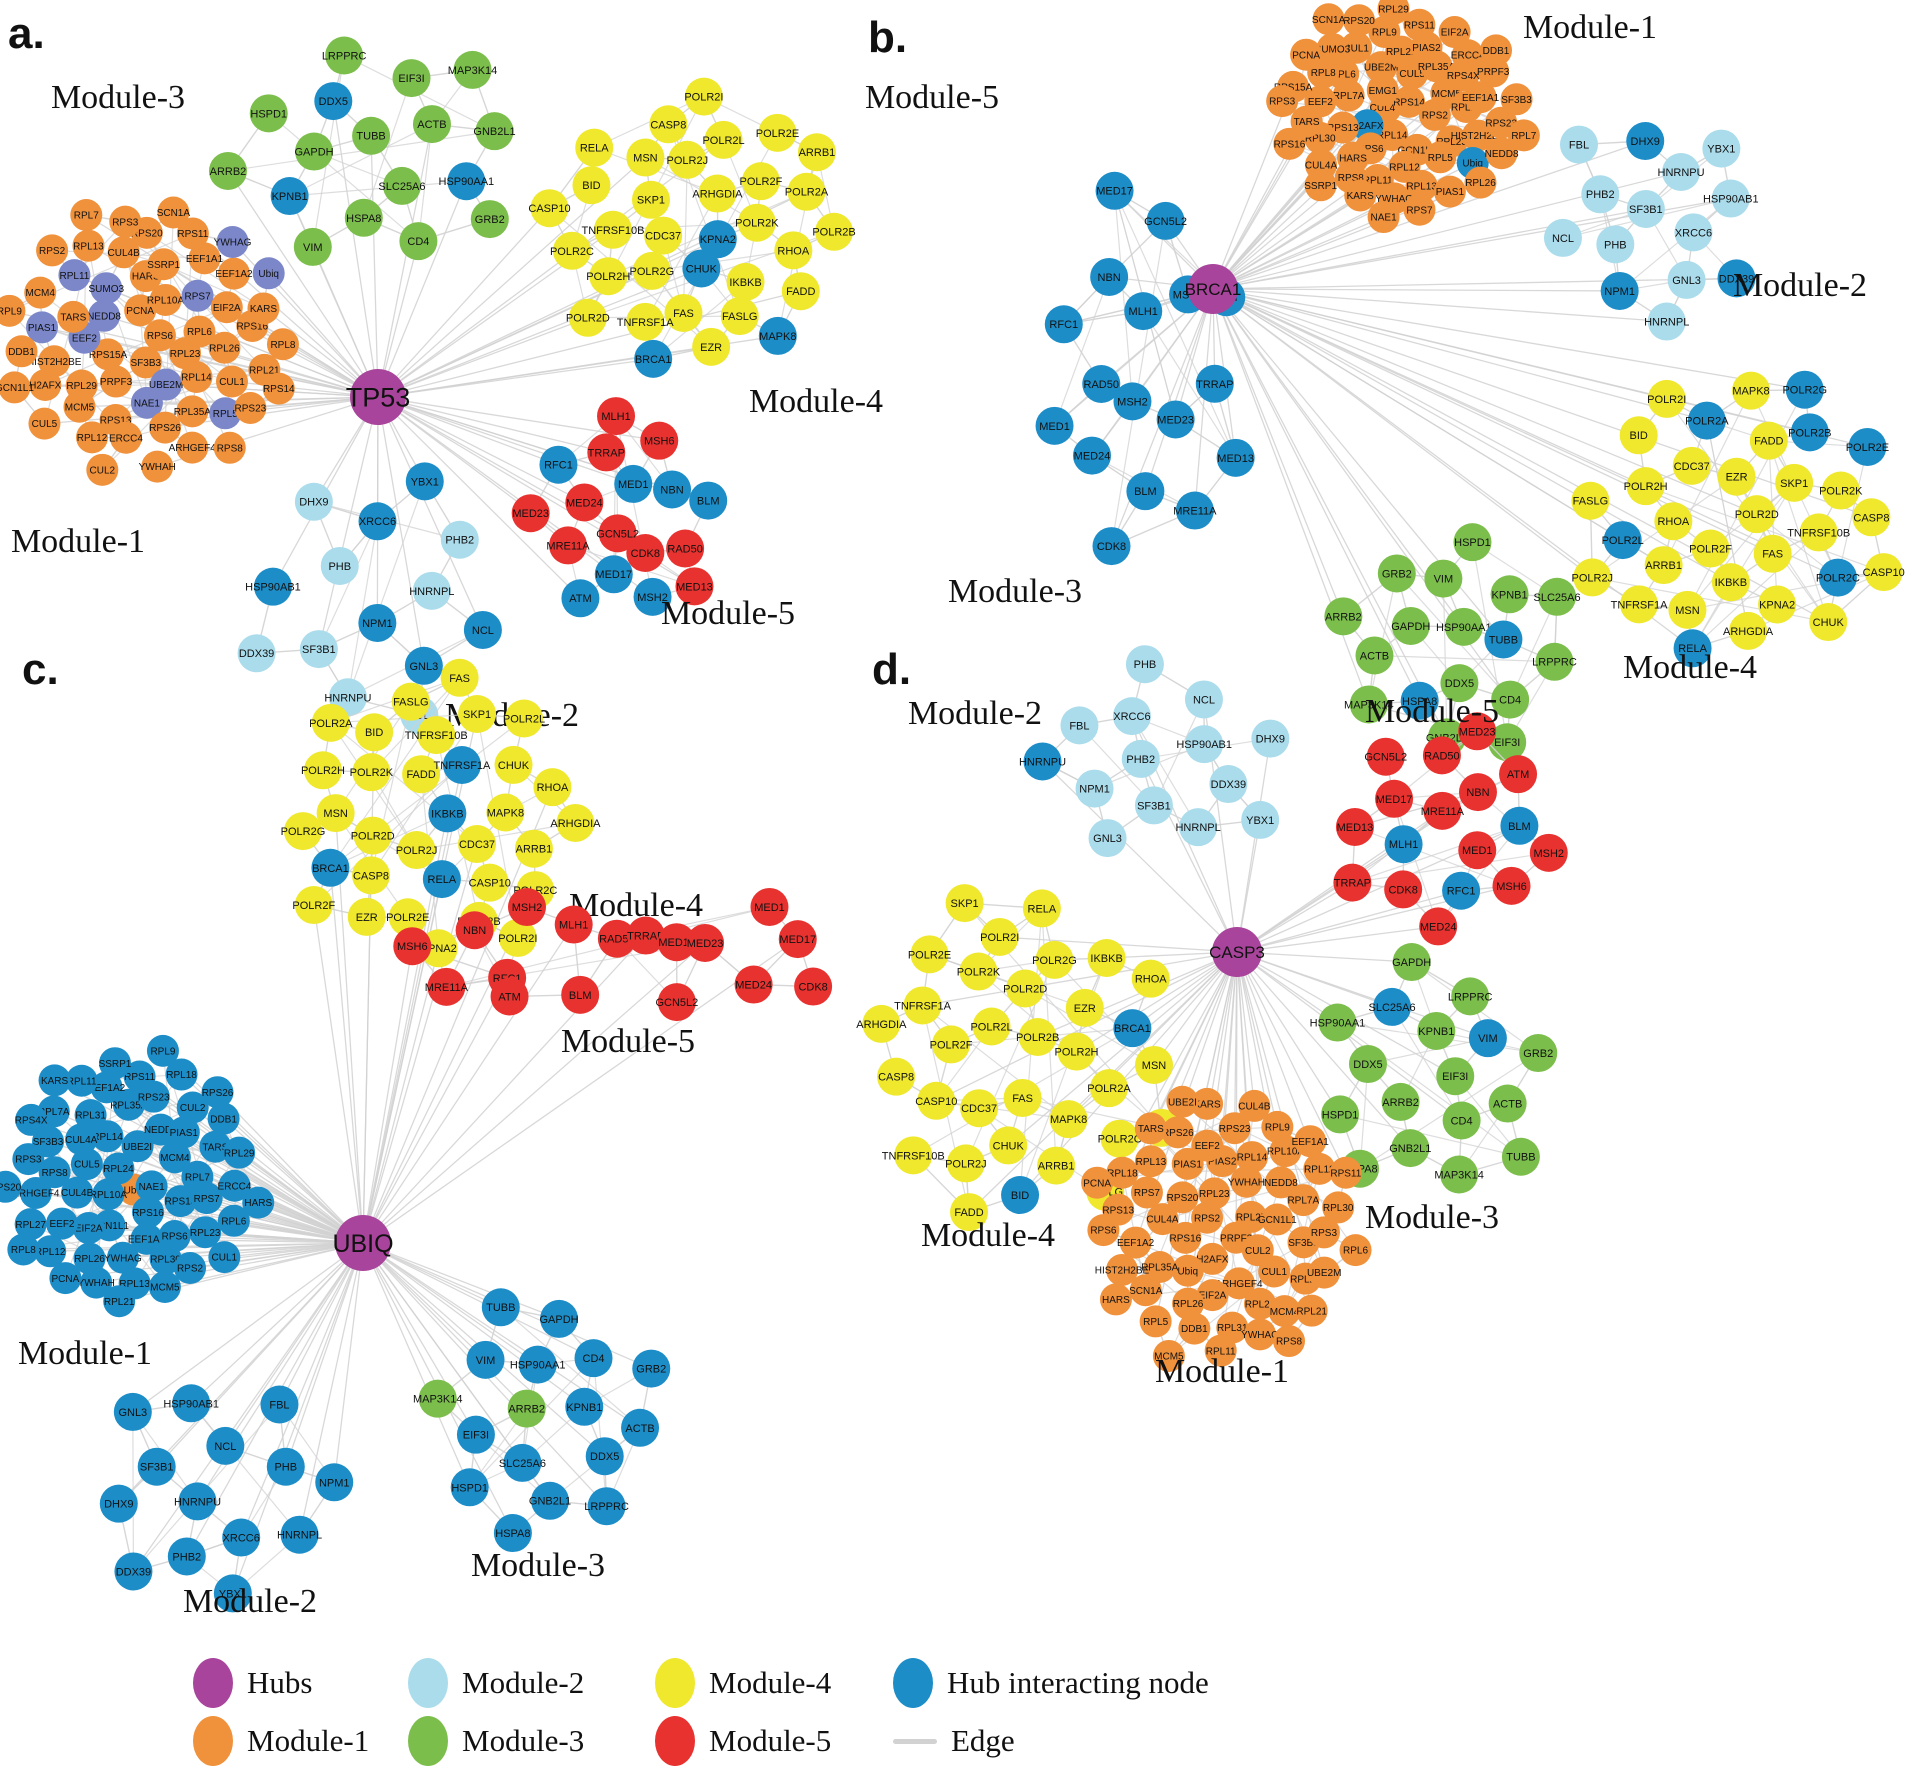 This screenshot has width=1923, height=1775. I want to click on node-MRE11A: MRE11A, so click(1443, 810).